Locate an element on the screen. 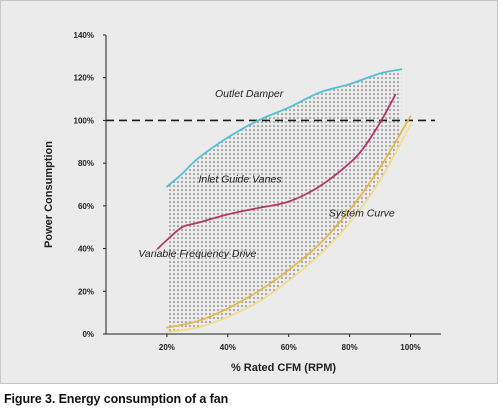  y-tick-label: 0% is located at coordinates (88, 334).